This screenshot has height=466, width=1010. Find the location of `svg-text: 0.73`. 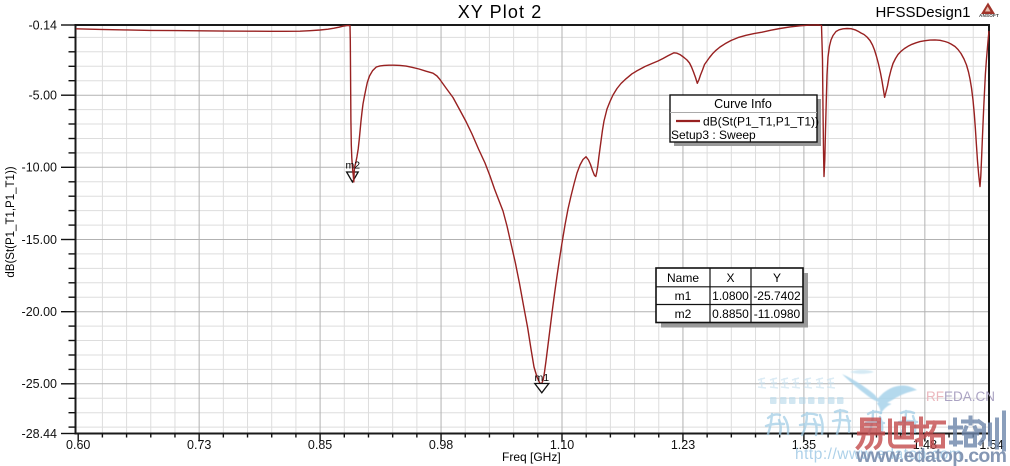

svg-text: 0.73 is located at coordinates (199, 445).